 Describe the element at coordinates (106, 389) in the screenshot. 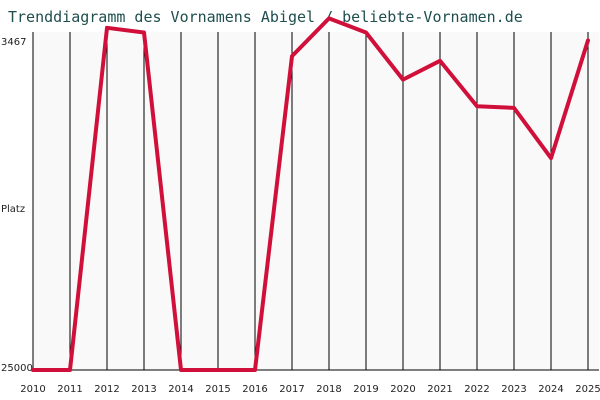

I see `x-tick-label-2012: 2012` at that location.